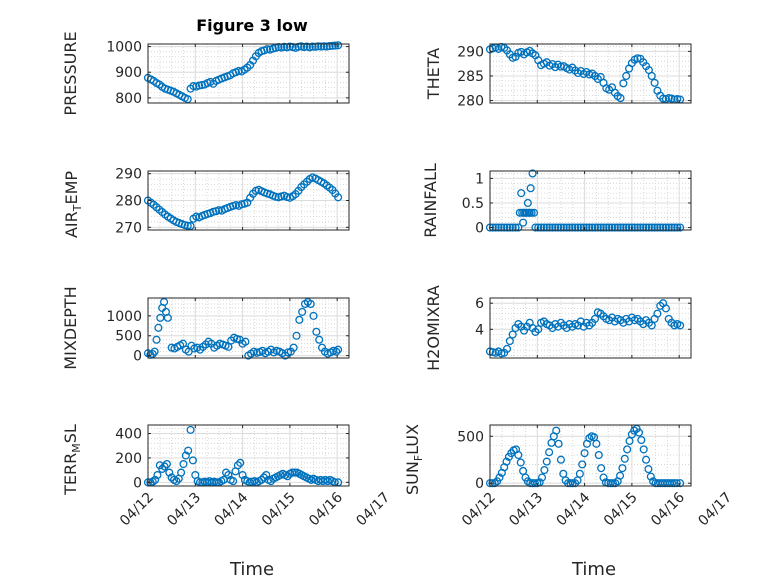 The width and height of the screenshot is (778, 583). What do you see at coordinates (470, 102) in the screenshot?
I see `y-tick-label: 280` at bounding box center [470, 102].